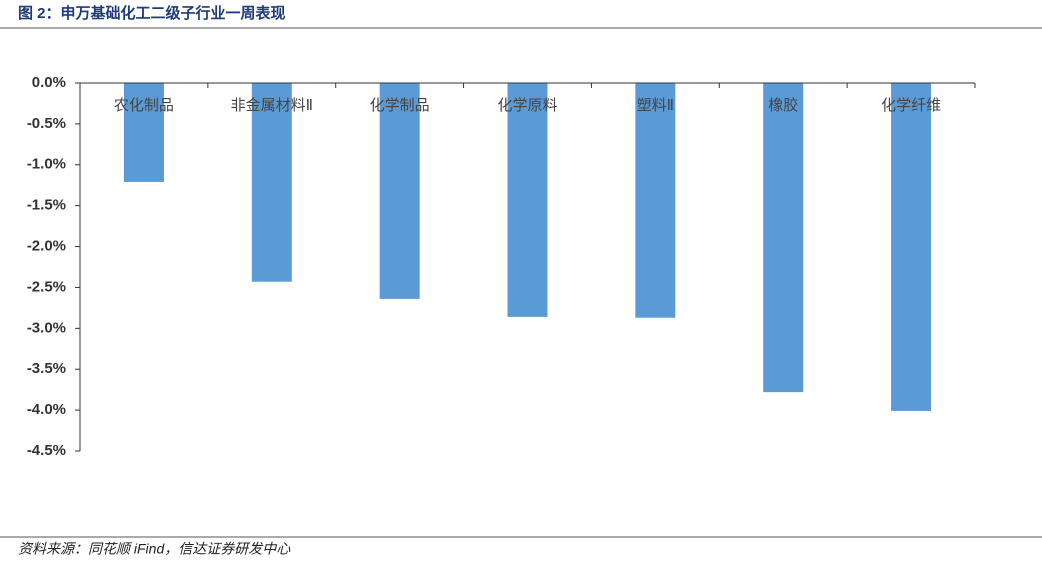 The image size is (1042, 563). I want to click on y-tick-label: 0.0%, so click(49, 82).